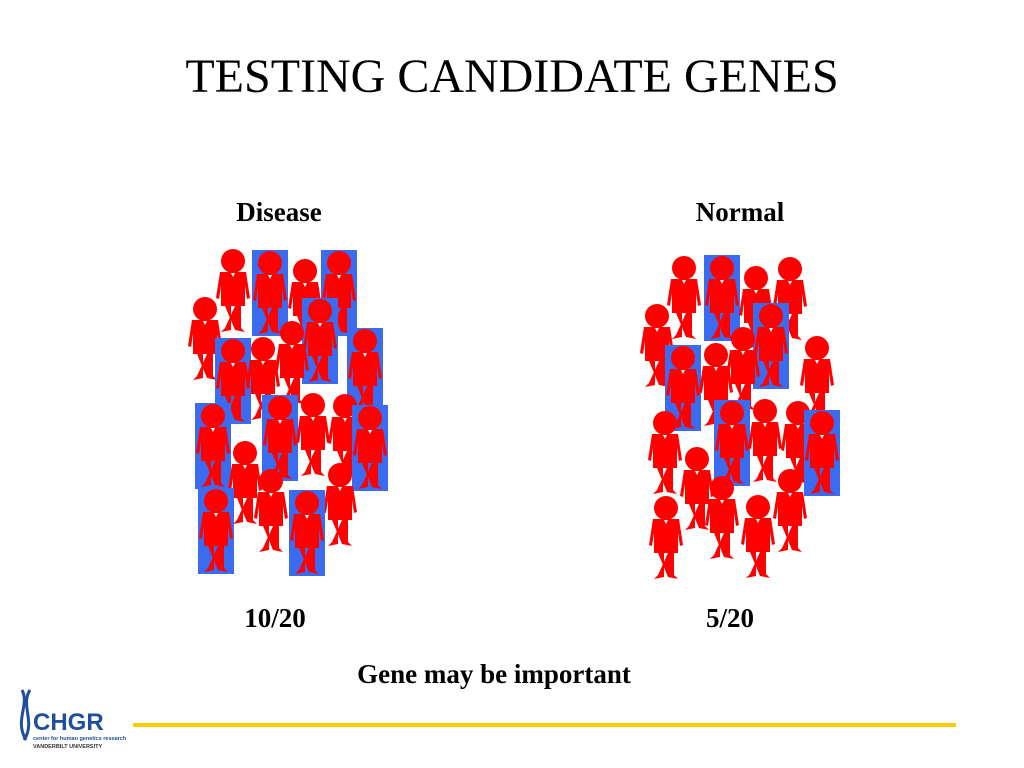  I want to click on logo-university: VANDERBILT UNIVERSITY, so click(67, 747).